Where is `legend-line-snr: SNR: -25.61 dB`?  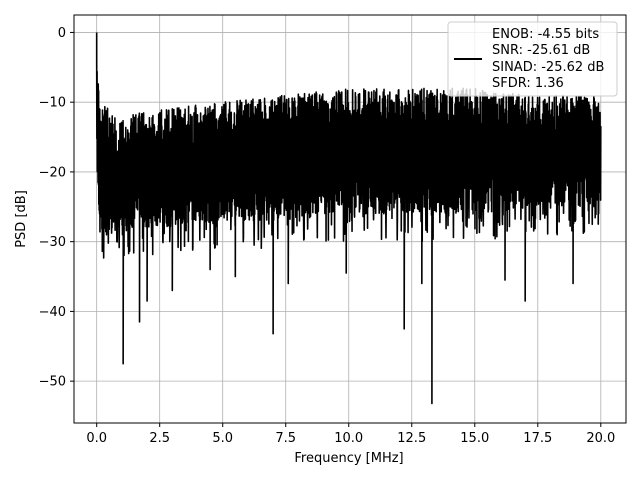 legend-line-snr: SNR: -25.61 dB is located at coordinates (541, 50).